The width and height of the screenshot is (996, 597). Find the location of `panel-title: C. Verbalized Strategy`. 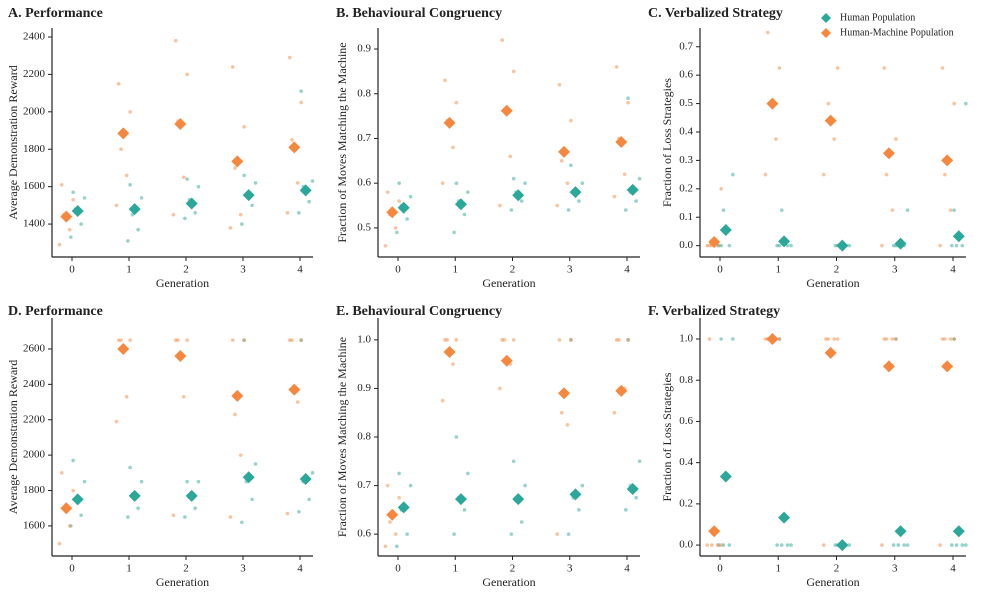

panel-title: C. Verbalized Strategy is located at coordinates (715, 13).